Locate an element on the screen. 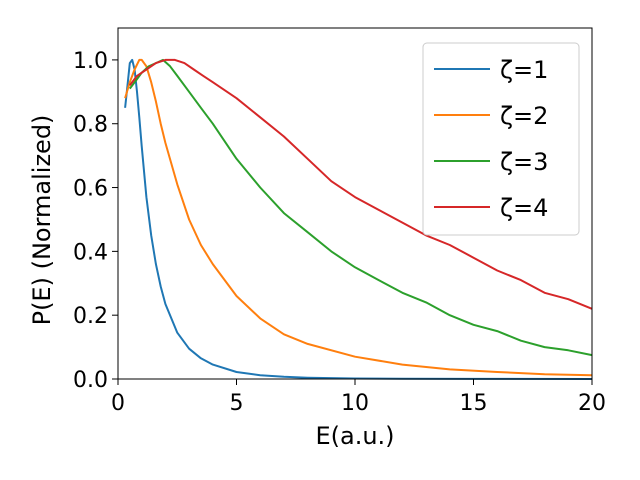 The height and width of the screenshot is (480, 640). y-tick-label: 0.8 is located at coordinates (90, 125).